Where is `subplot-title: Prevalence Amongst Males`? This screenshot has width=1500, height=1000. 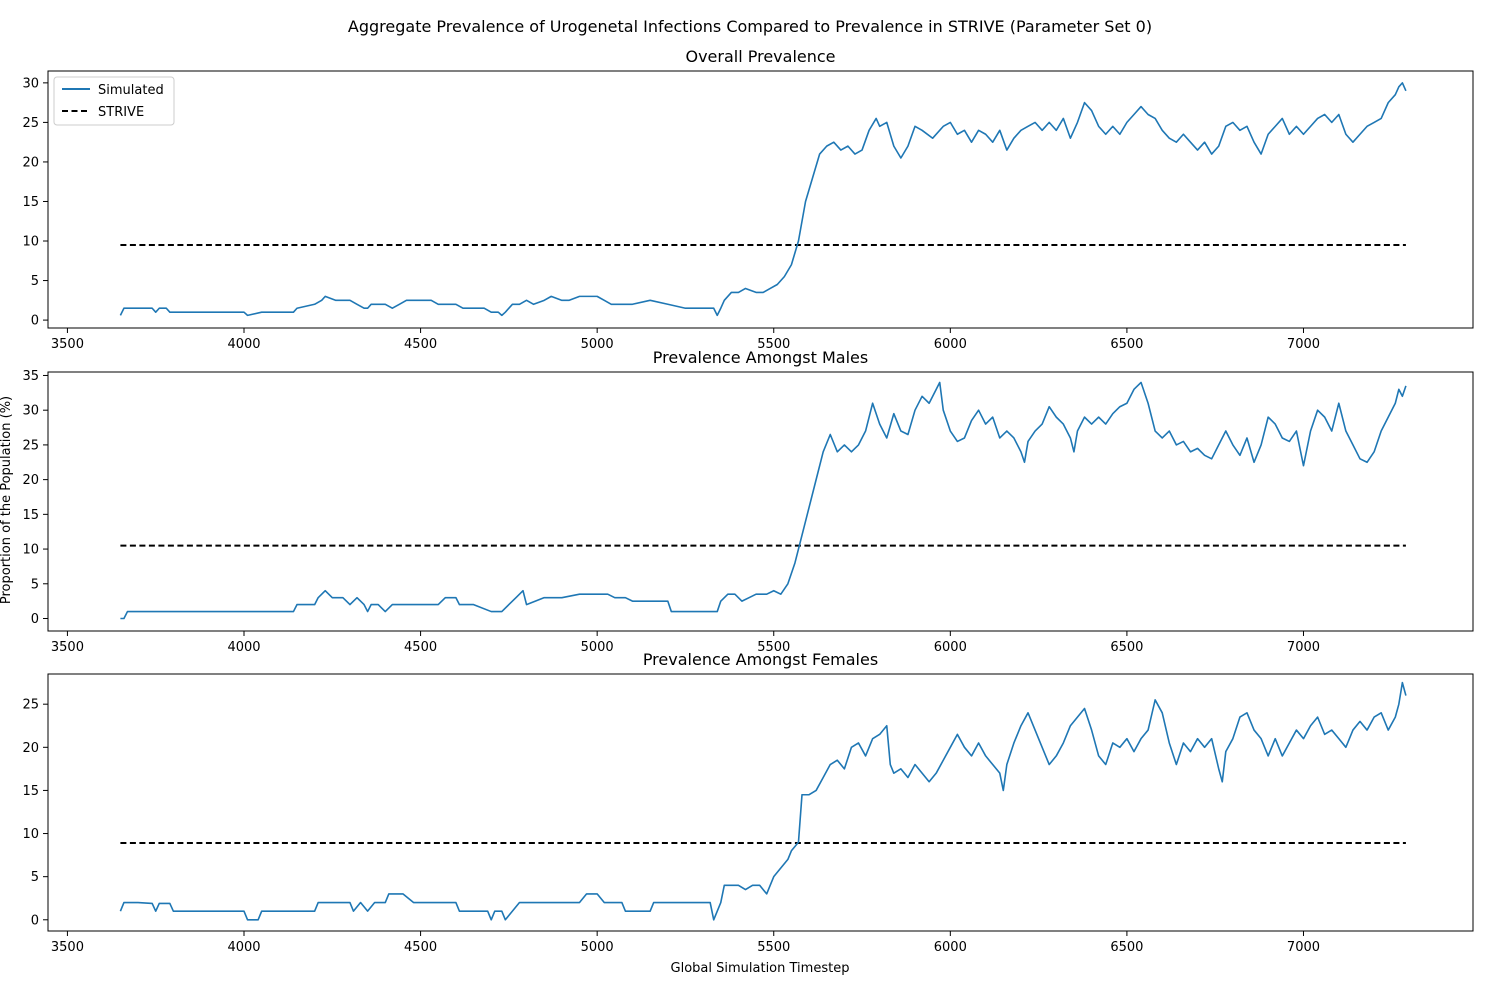 subplot-title: Prevalence Amongst Males is located at coordinates (760, 357).